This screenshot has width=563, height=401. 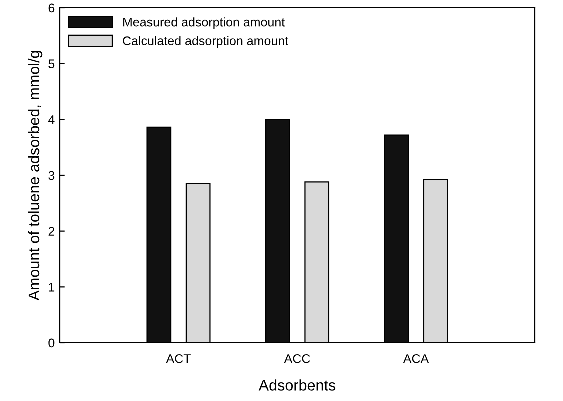 I want to click on y-tick-label: 6, so click(x=51, y=8).